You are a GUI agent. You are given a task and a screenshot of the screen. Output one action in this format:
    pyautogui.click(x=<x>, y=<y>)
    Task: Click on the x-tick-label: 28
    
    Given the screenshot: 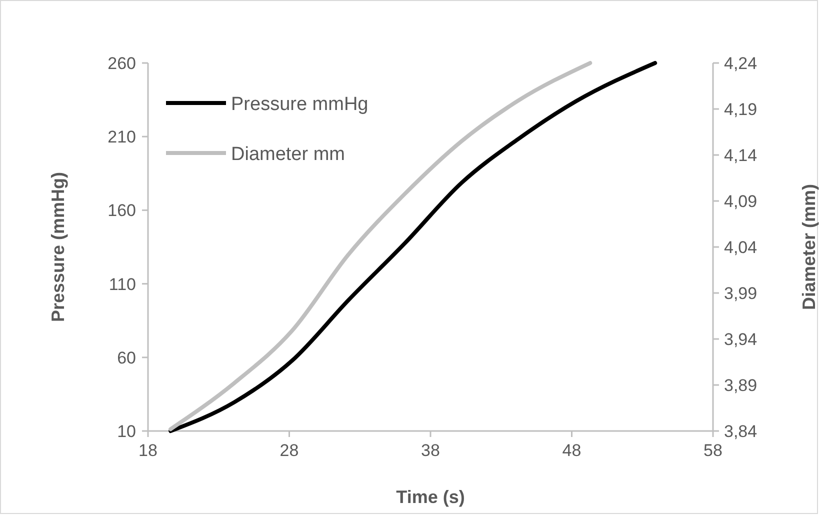 What is the action you would take?
    pyautogui.click(x=289, y=450)
    